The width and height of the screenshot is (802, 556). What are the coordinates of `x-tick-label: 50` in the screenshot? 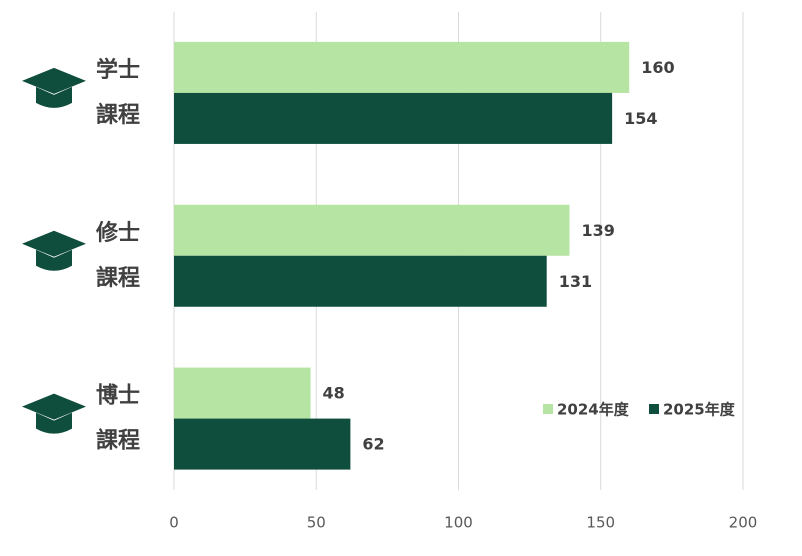 It's located at (316, 523).